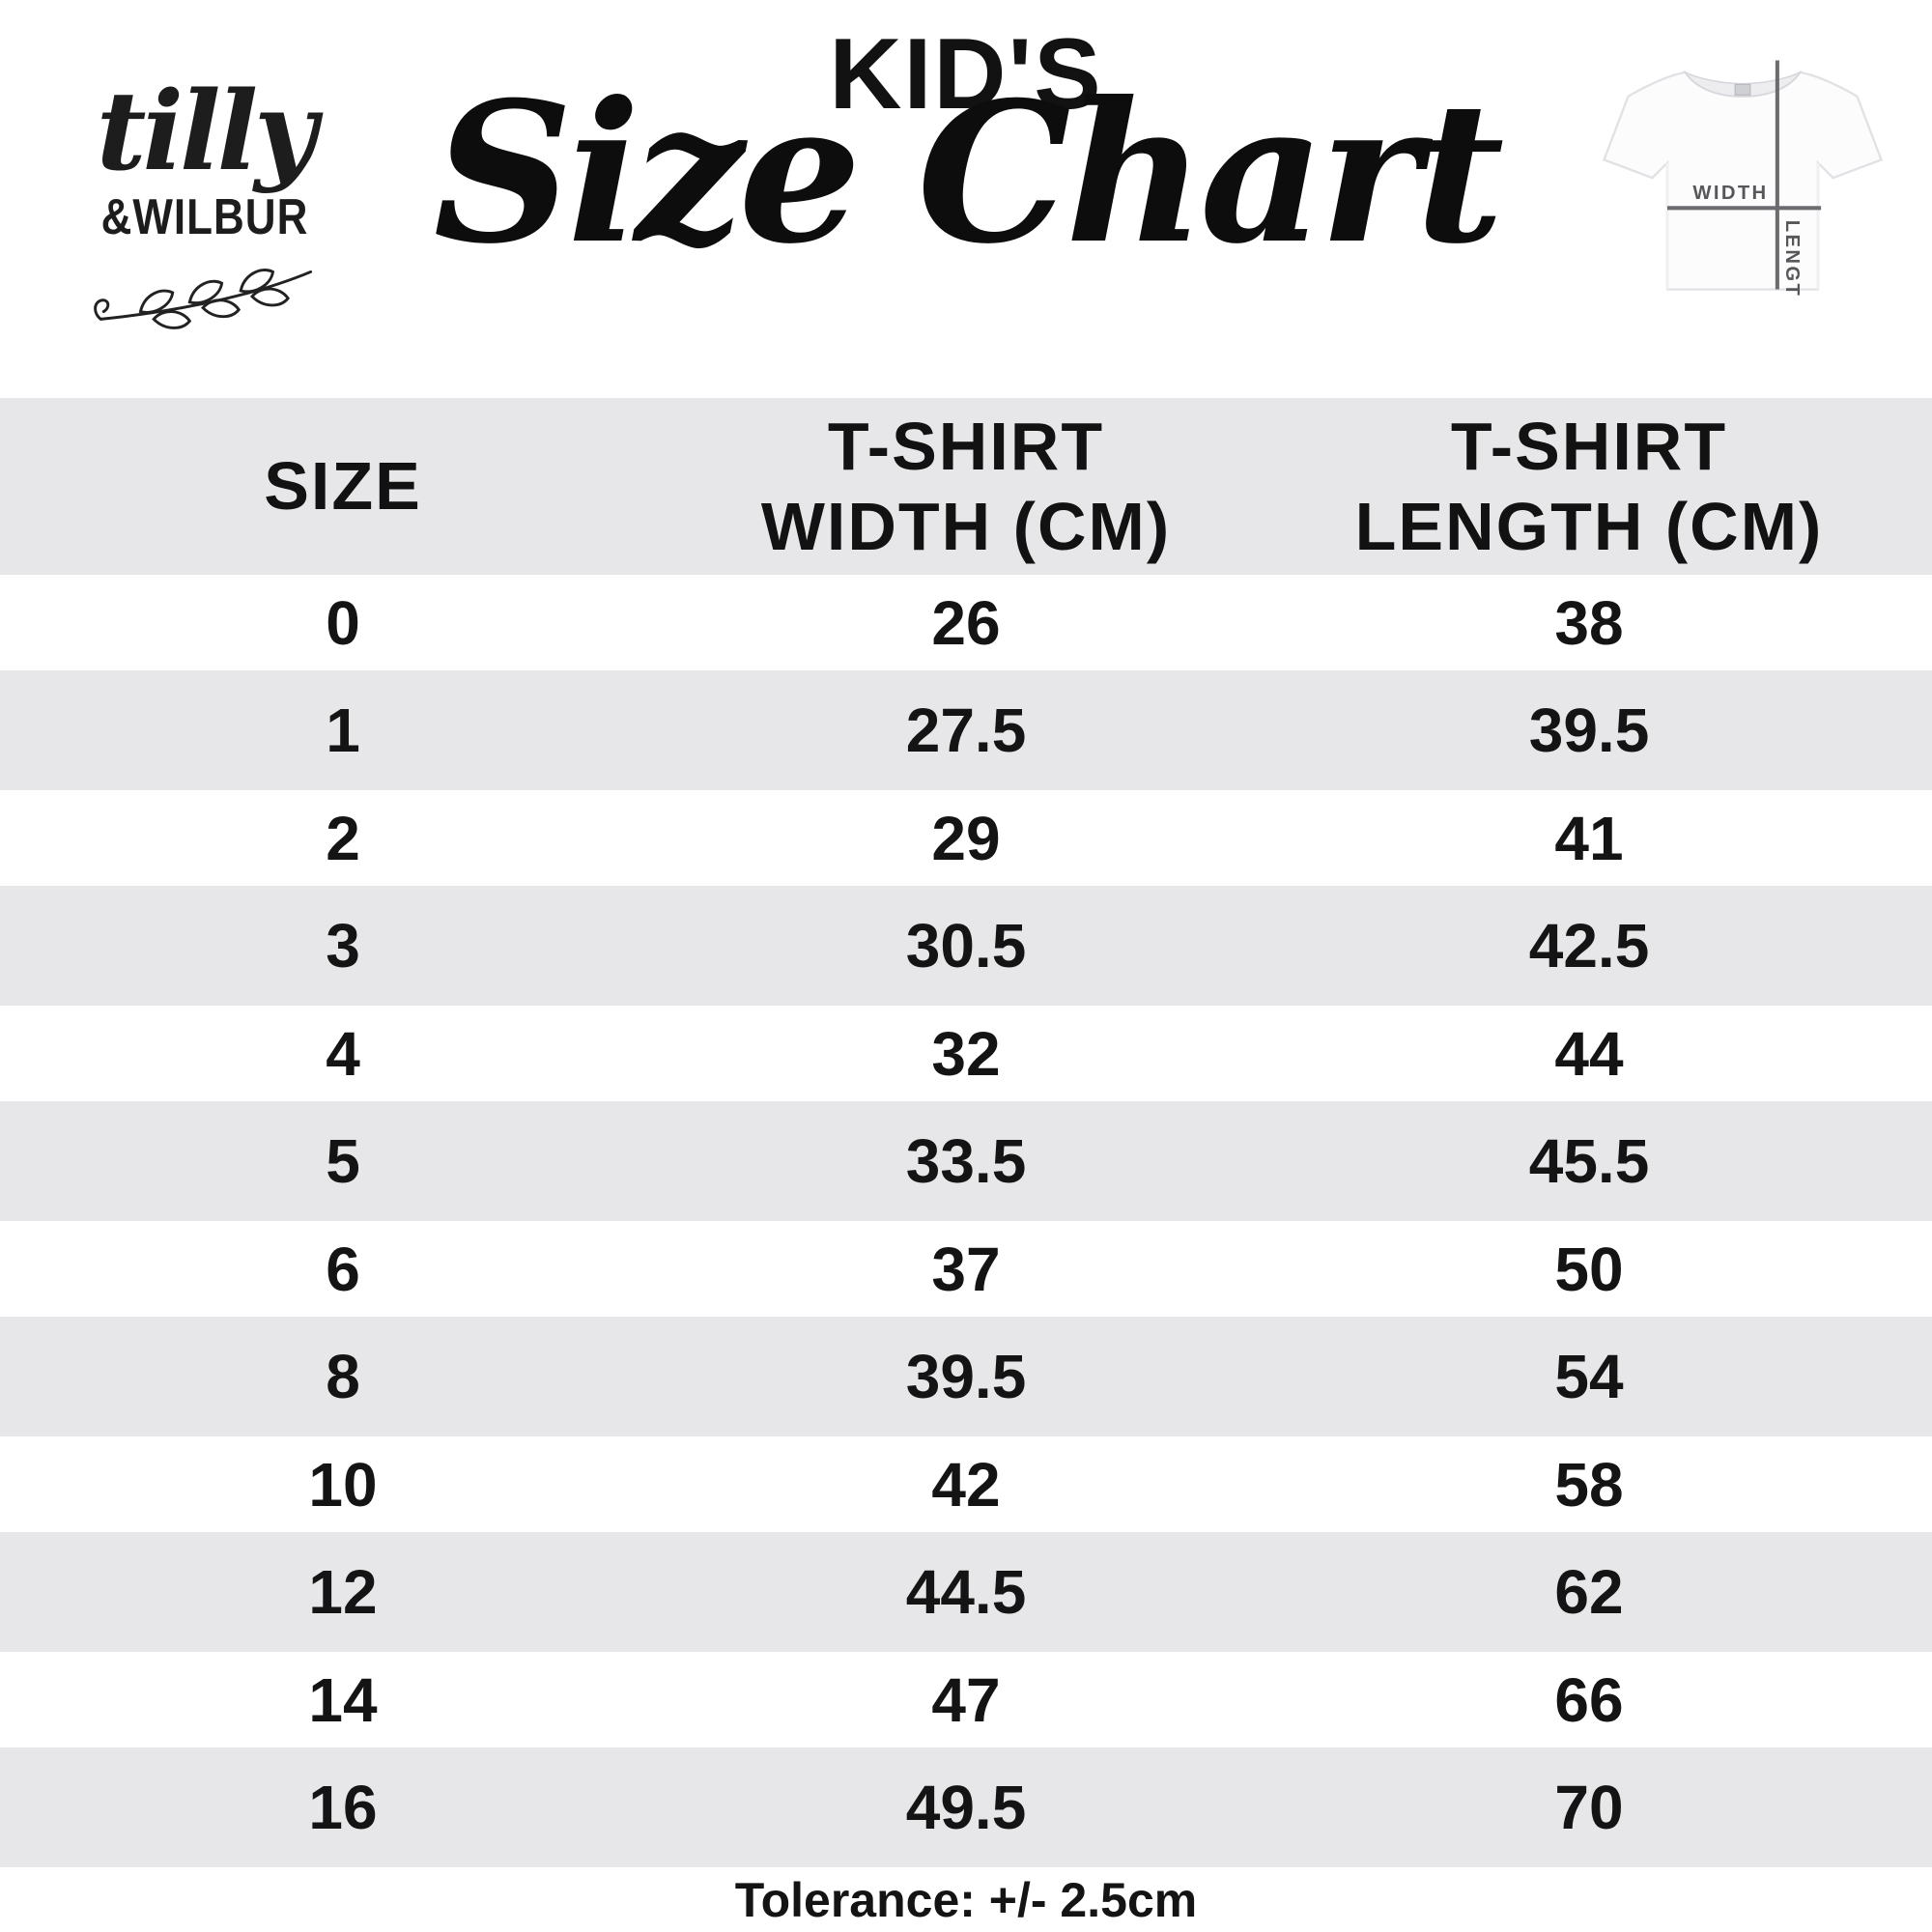 Image resolution: width=1932 pixels, height=1932 pixels. What do you see at coordinates (343, 945) in the screenshot?
I see `size-cell: 3` at bounding box center [343, 945].